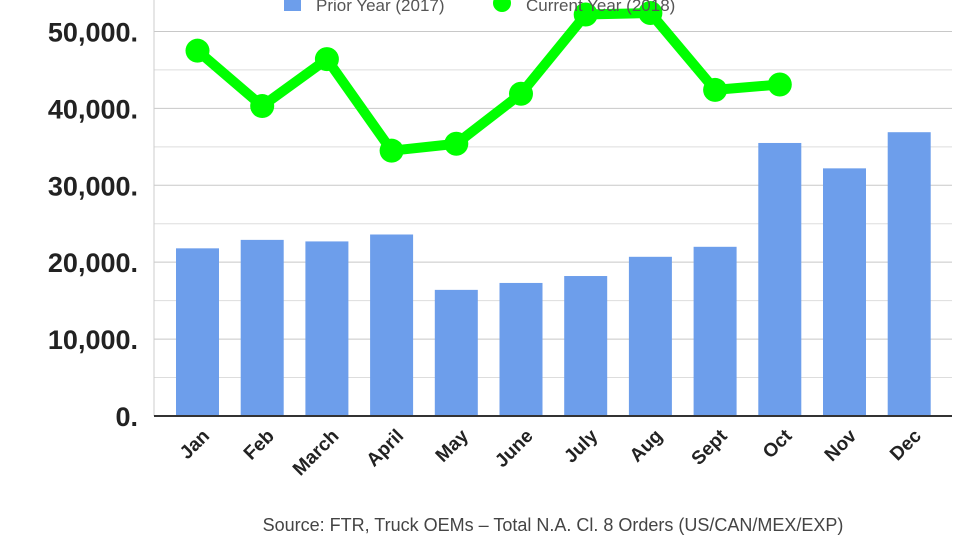  Describe the element at coordinates (581, 446) in the screenshot. I see `x-tick-label: July` at that location.